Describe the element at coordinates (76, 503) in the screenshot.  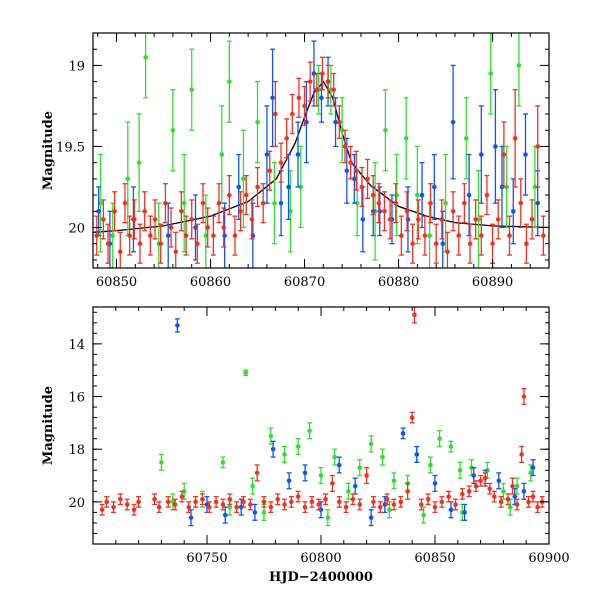
I see `y-tick-label: 20` at that location.